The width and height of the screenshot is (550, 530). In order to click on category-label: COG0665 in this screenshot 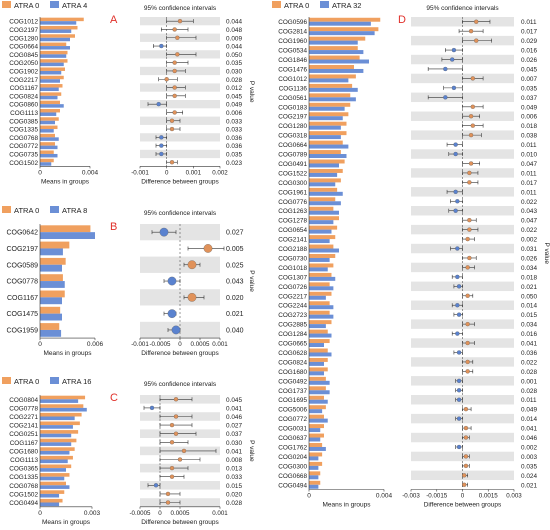, I will do `click(292, 344)`.